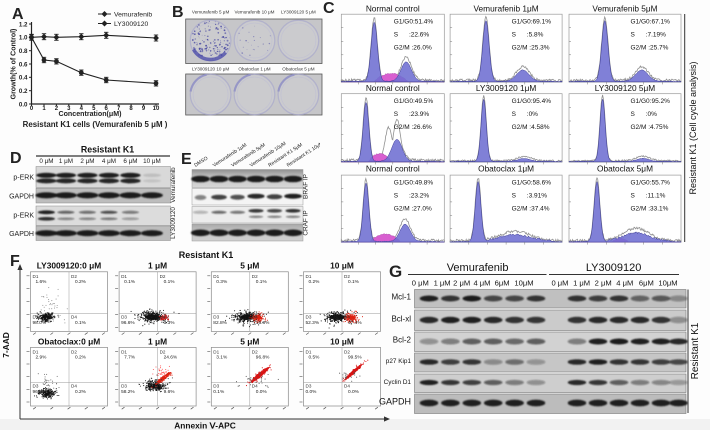  I want to click on svg-text: 10μM, so click(523, 282).